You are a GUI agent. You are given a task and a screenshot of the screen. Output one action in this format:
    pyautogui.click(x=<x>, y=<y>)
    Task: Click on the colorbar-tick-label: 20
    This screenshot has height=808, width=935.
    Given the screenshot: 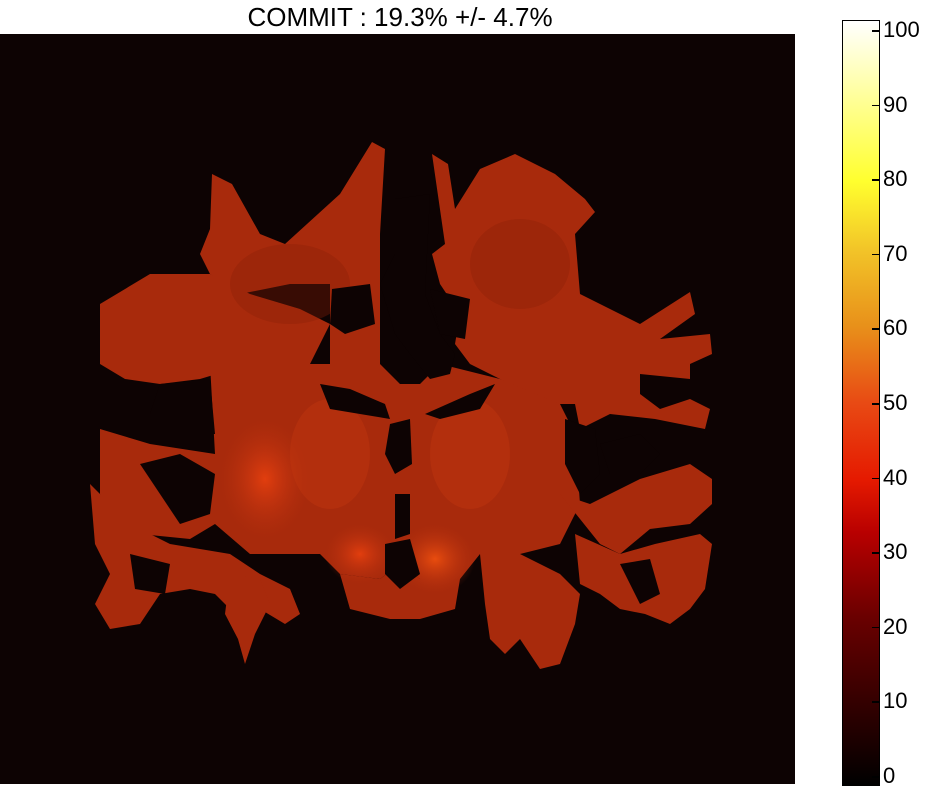 What is the action you would take?
    pyautogui.click(x=895, y=626)
    